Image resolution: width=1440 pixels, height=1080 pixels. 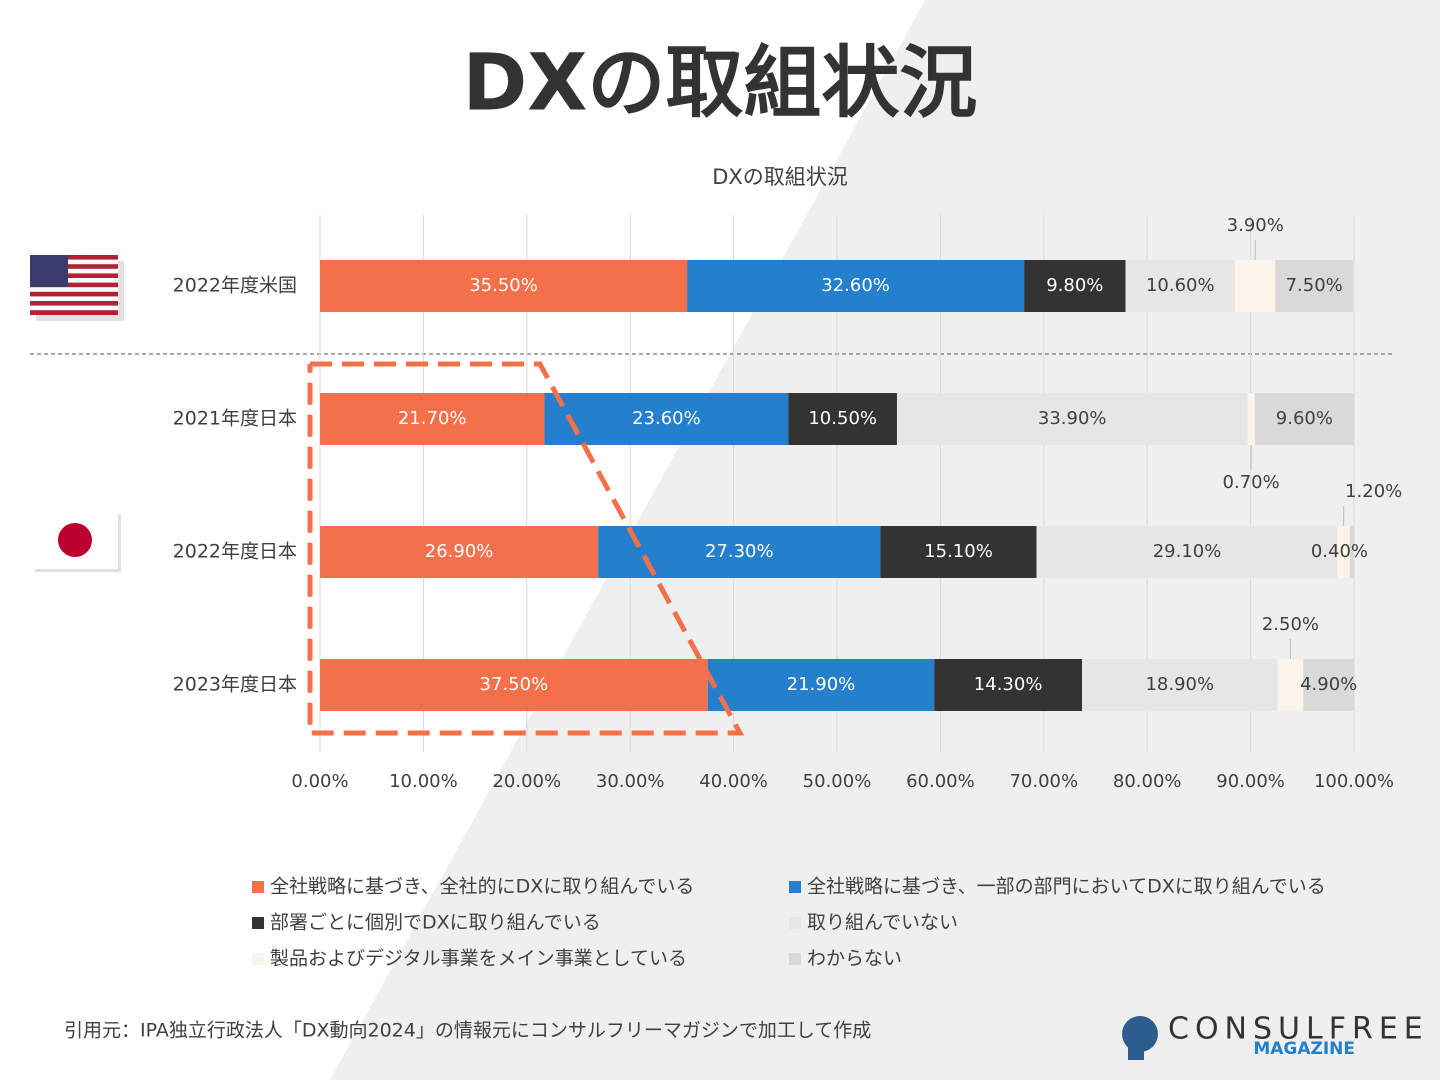 I want to click on value-label: 33.90%, so click(x=1072, y=418).